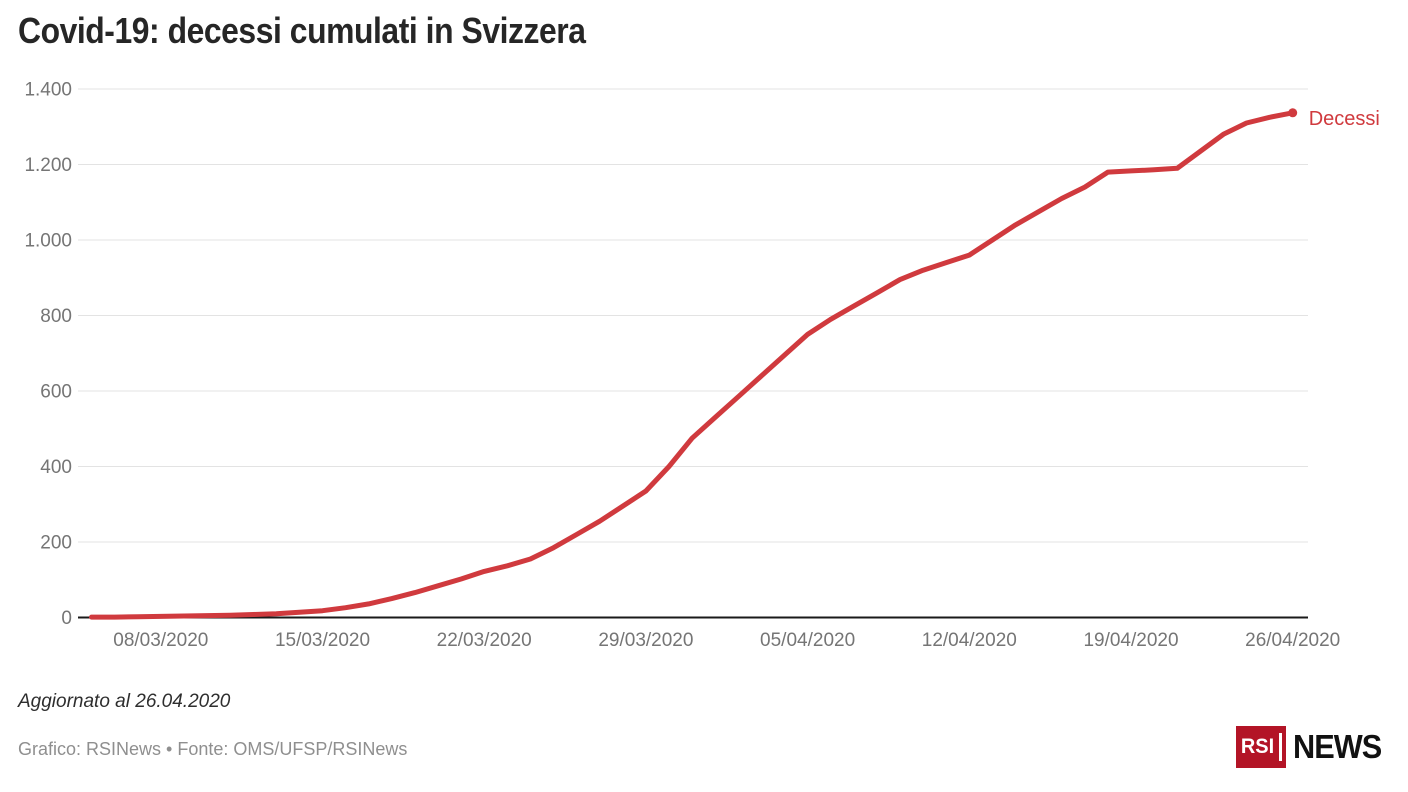 This screenshot has width=1408, height=792. I want to click on y-tick-label: 0, so click(66, 618).